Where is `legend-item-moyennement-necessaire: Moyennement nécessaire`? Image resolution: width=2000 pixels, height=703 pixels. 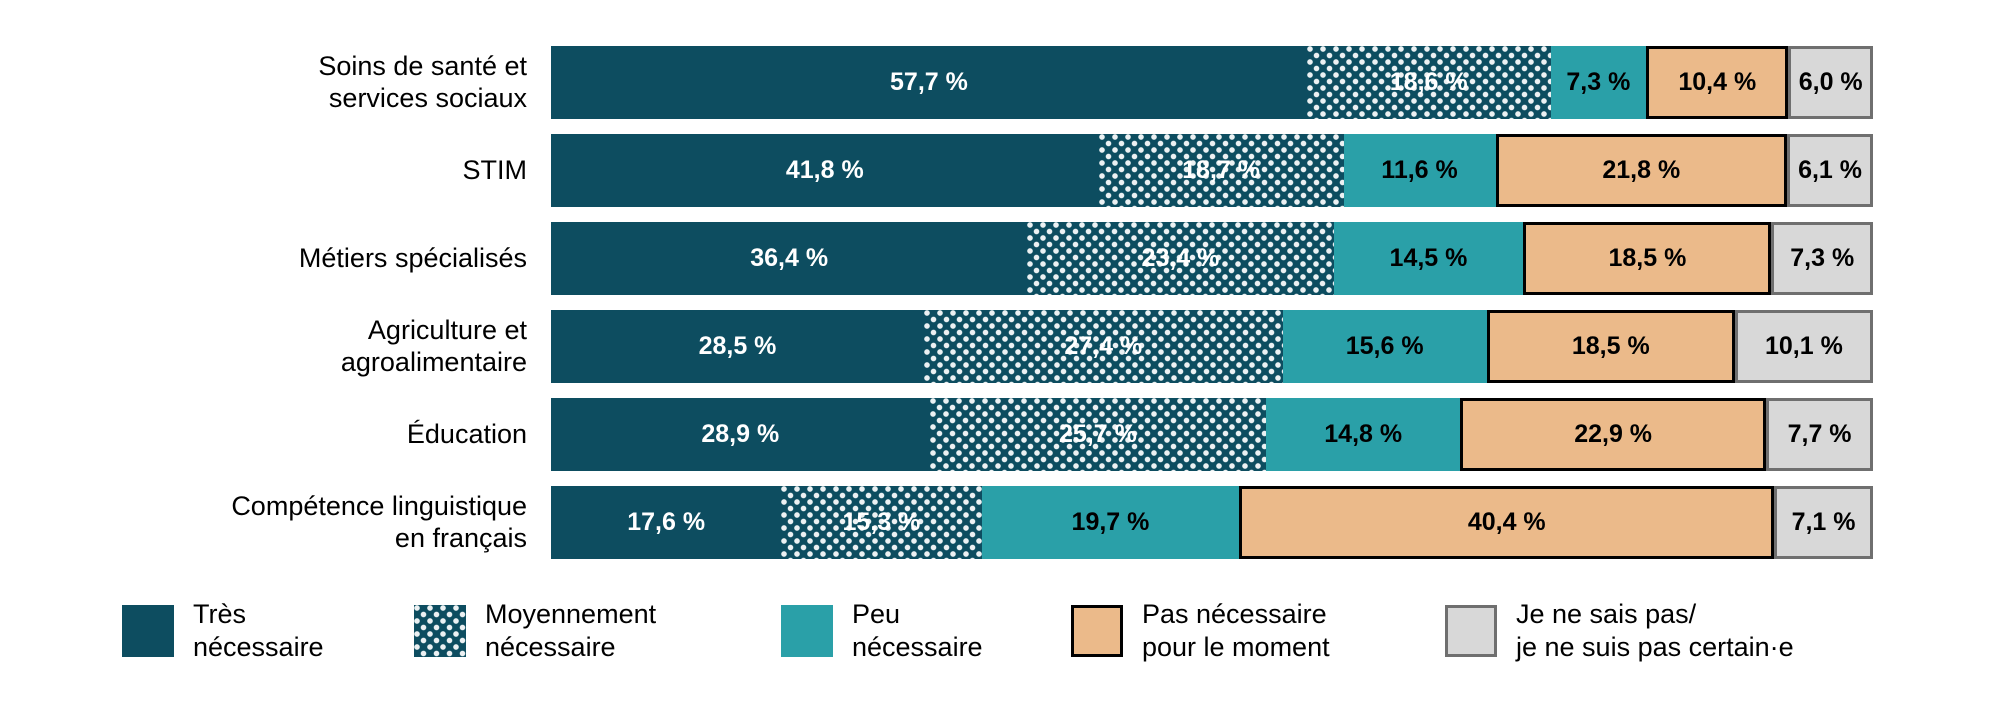
legend-item-moyennement-necessaire: Moyennement nécessaire is located at coordinates (597, 631).